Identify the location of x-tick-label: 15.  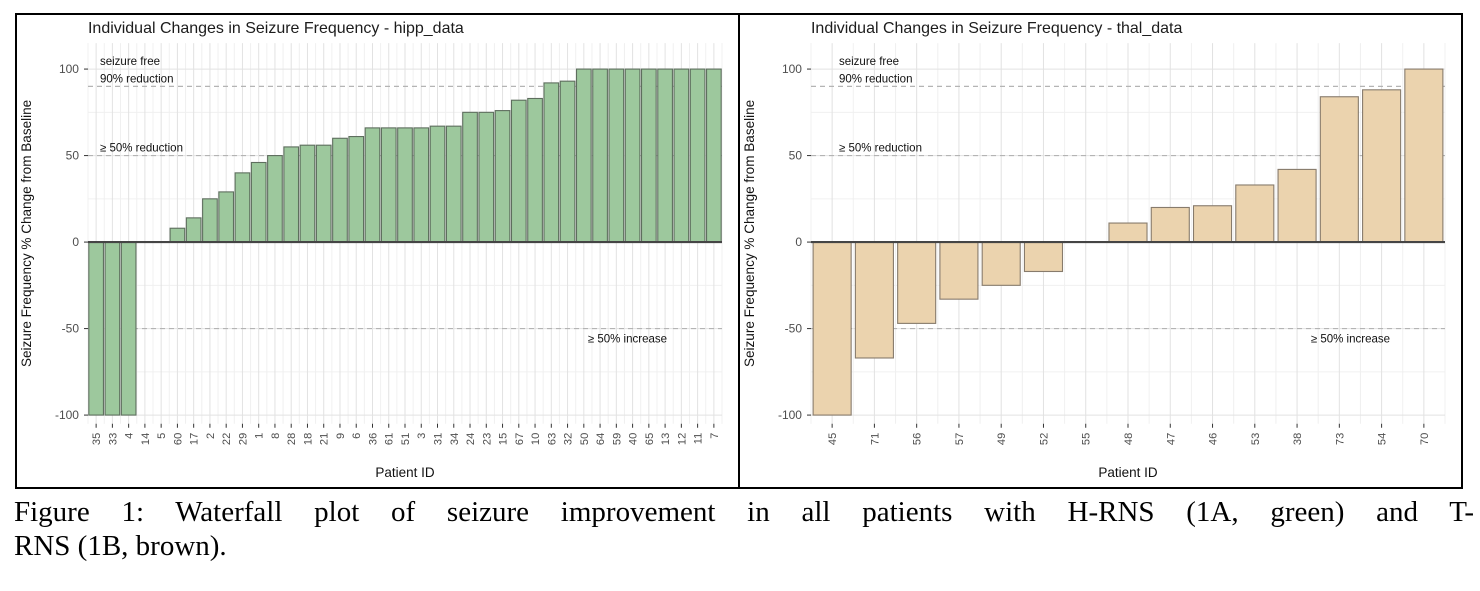
(504, 439).